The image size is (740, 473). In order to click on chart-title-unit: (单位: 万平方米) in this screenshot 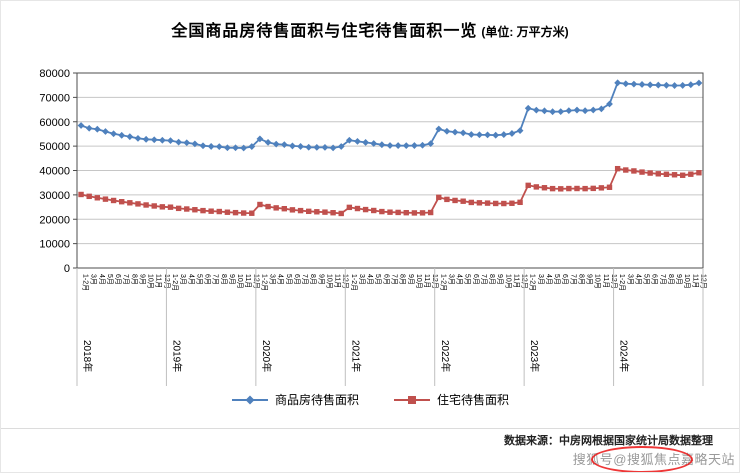, I will do `click(525, 32)`.